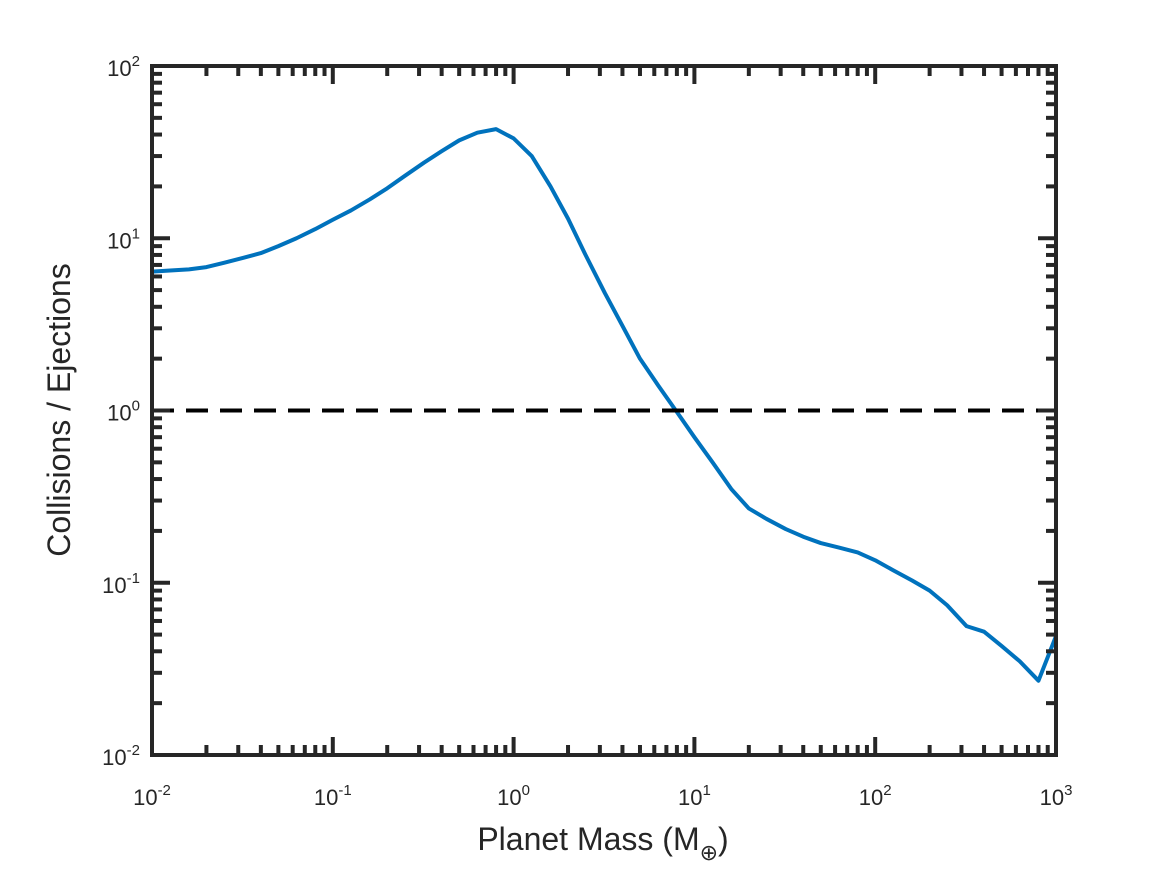 The image size is (1167, 875). I want to click on y-tick-labels: 10⁻² 10⁻¹ 10⁰ 10¹ 10², so click(121, 411).